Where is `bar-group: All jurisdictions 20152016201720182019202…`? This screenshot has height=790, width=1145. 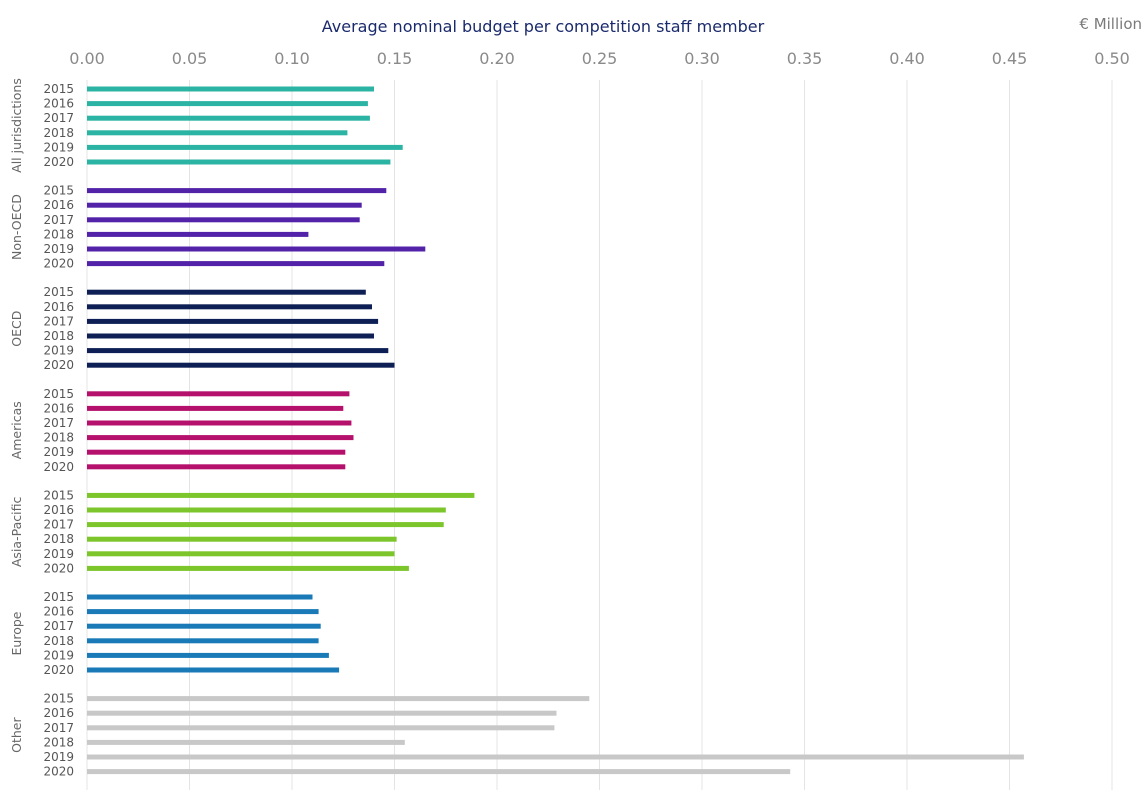 bar-group: All jurisdictions 20152016201720182019202… is located at coordinates (206, 125).